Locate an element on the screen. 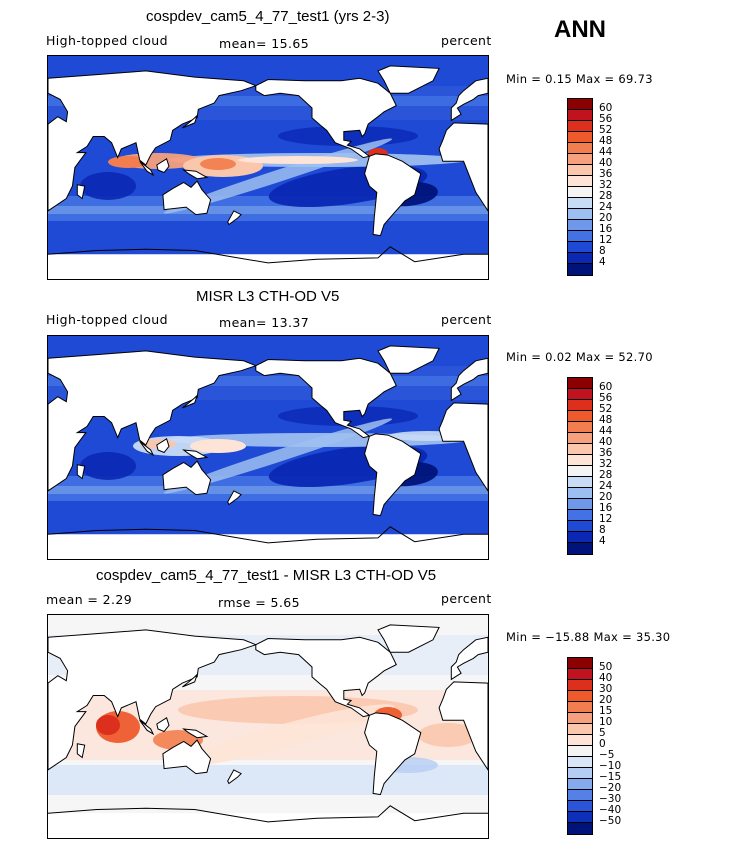  colorbar-tick-label: 60 is located at coordinates (606, 108).